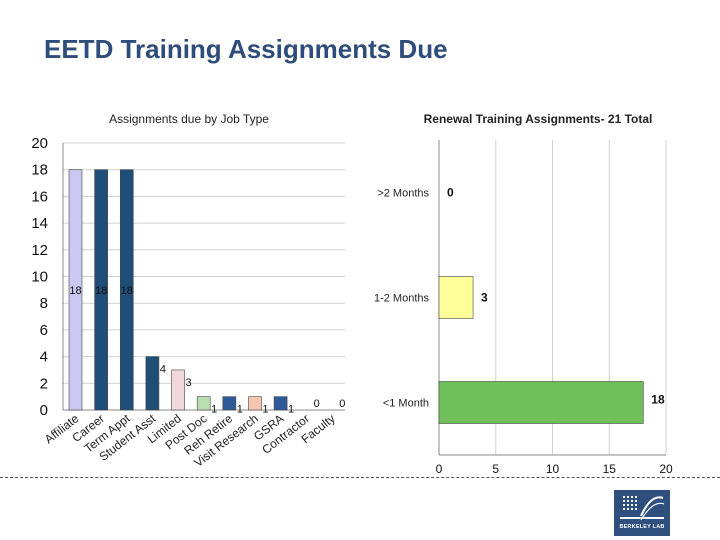 The height and width of the screenshot is (540, 720). I want to click on y-tick-label: 8, so click(44, 303).